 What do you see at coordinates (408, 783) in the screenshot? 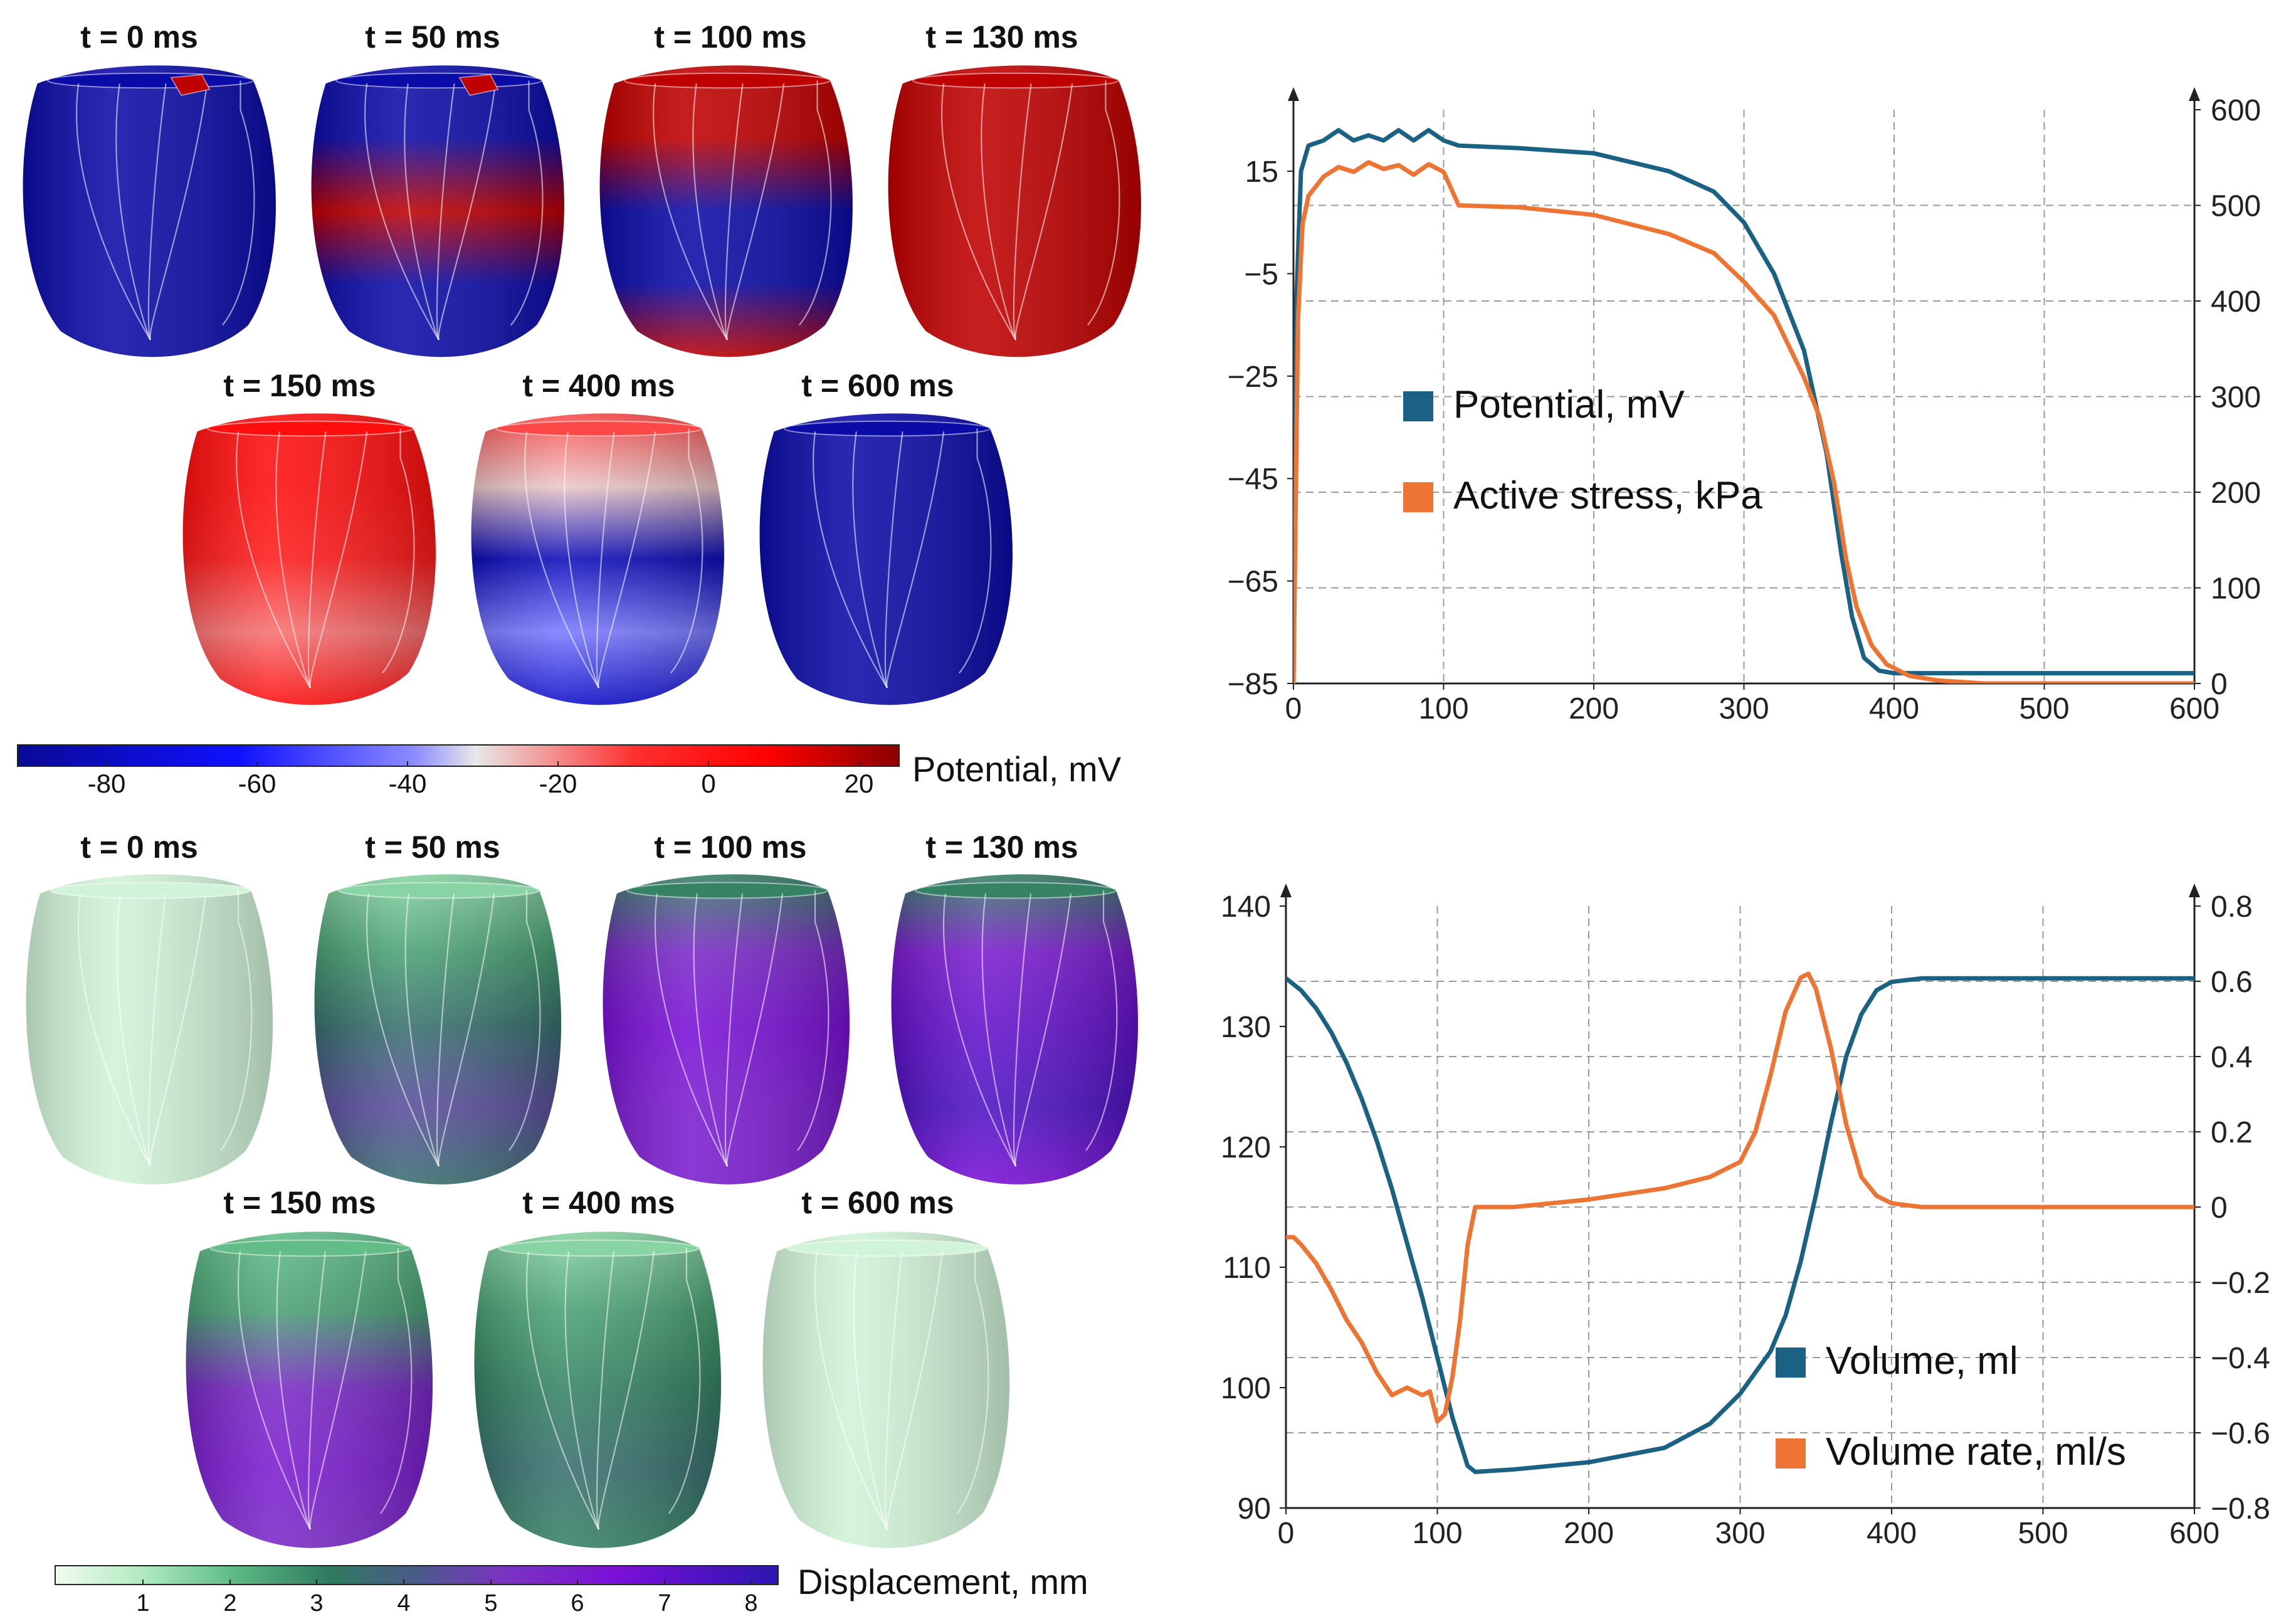
I see `colorbar-tick-label: -40` at bounding box center [408, 783].